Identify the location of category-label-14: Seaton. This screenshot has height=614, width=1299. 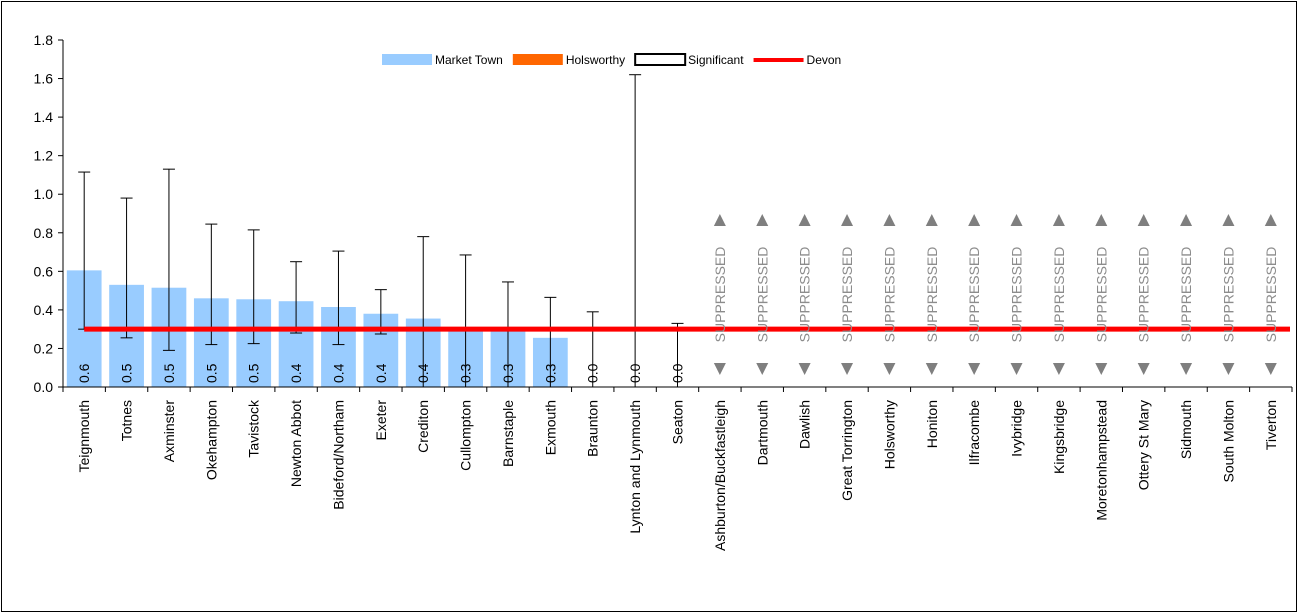
(678, 422).